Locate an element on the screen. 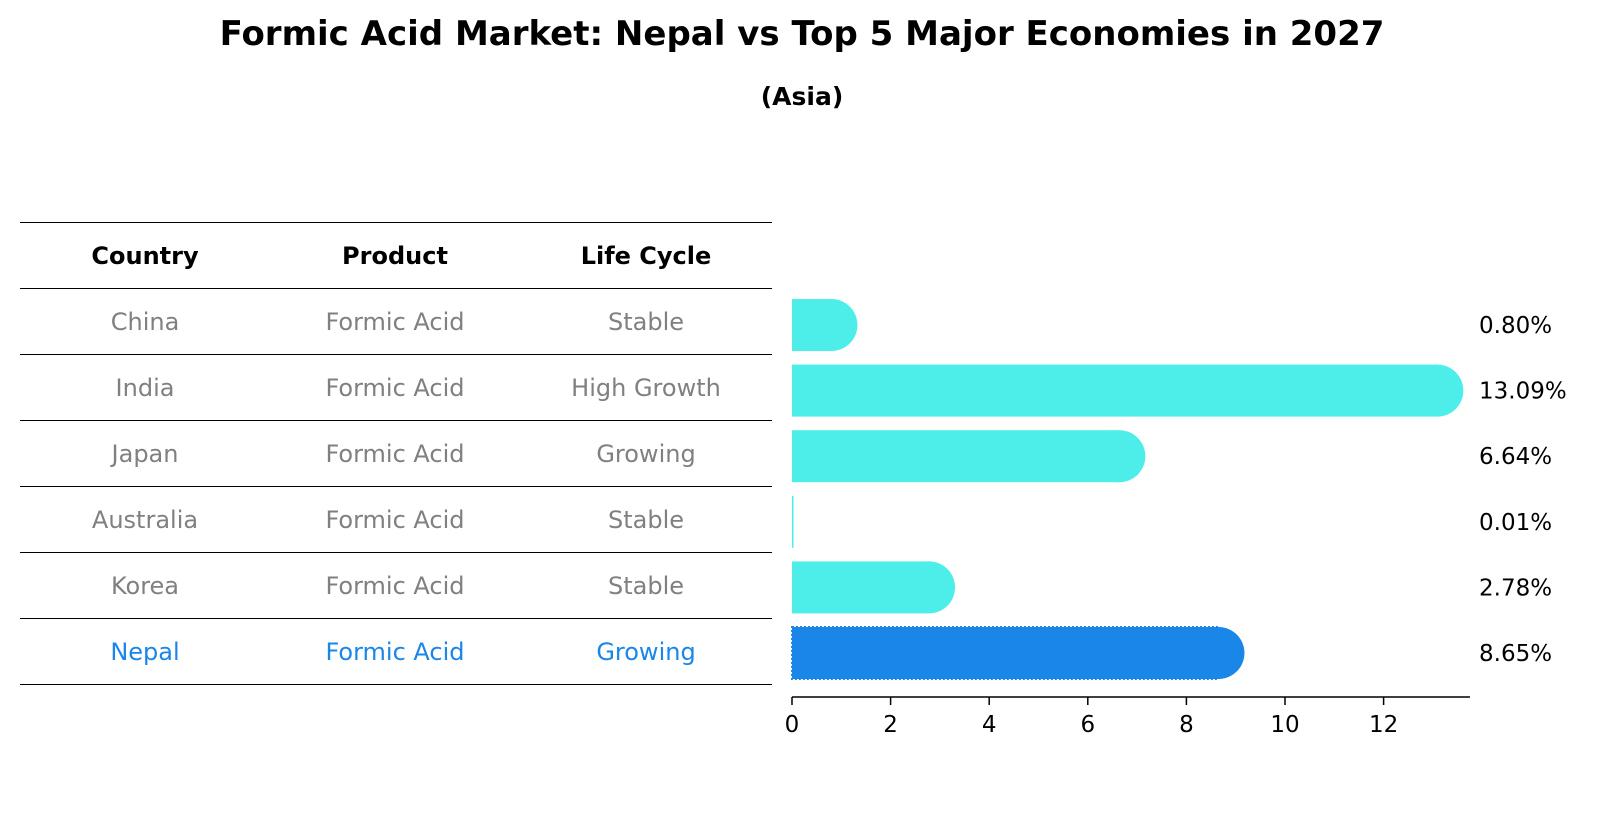  x-tick-label: 10 is located at coordinates (1284, 725).